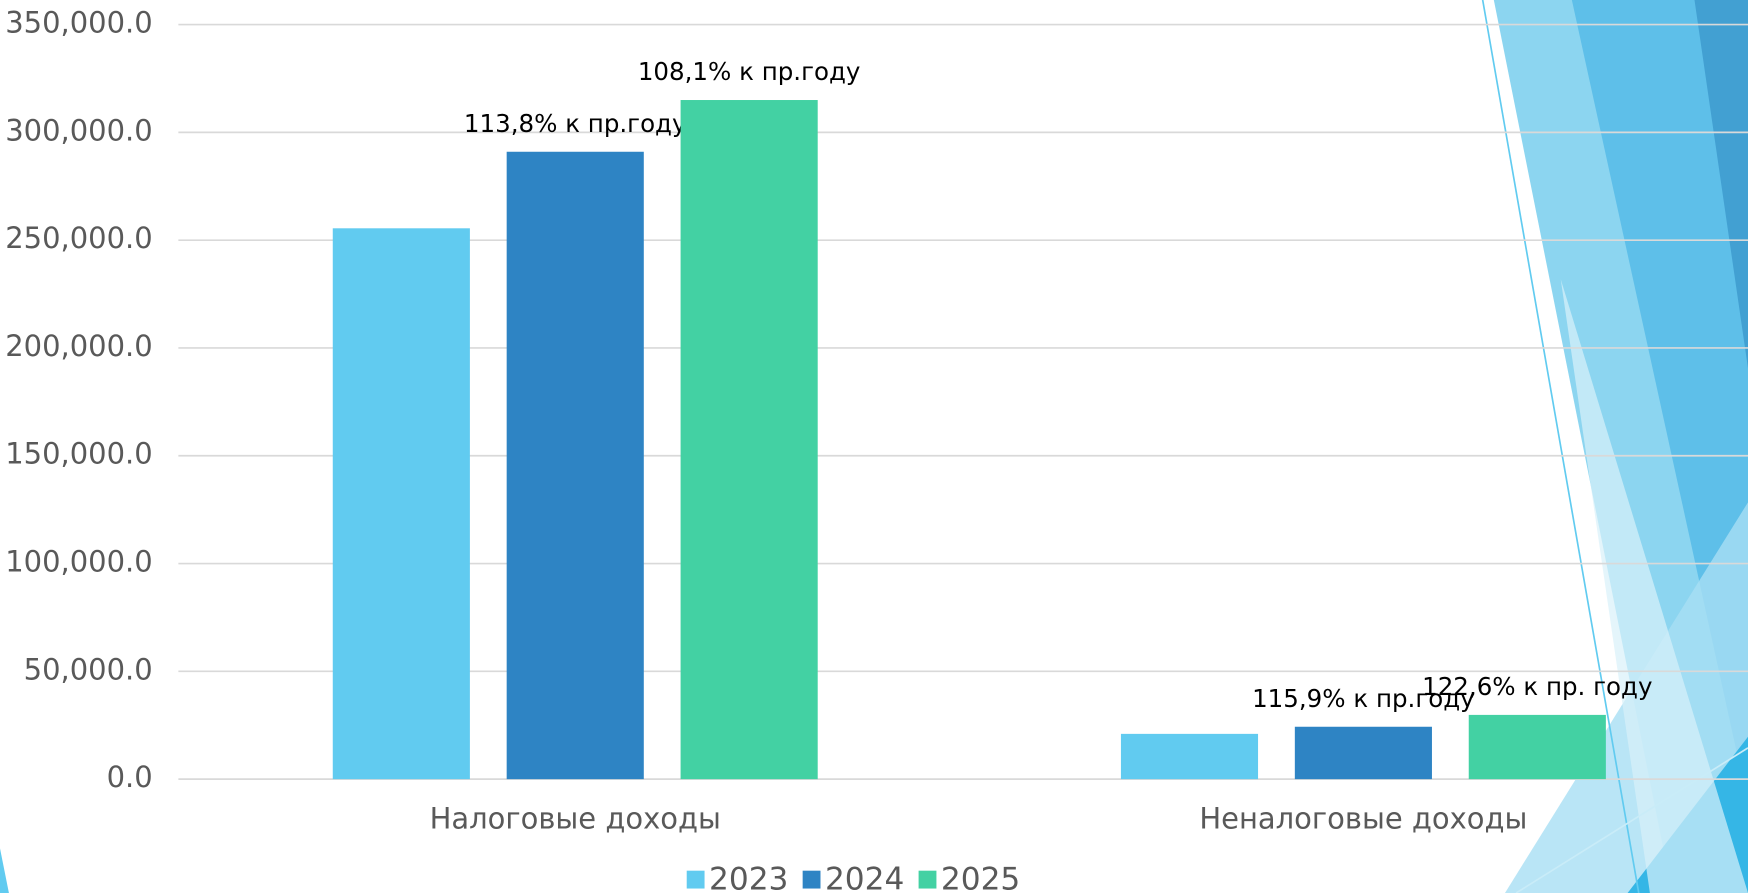 The image size is (1748, 893). What do you see at coordinates (78, 454) in the screenshot?
I see `y-tick-label: 150,000.0` at bounding box center [78, 454].